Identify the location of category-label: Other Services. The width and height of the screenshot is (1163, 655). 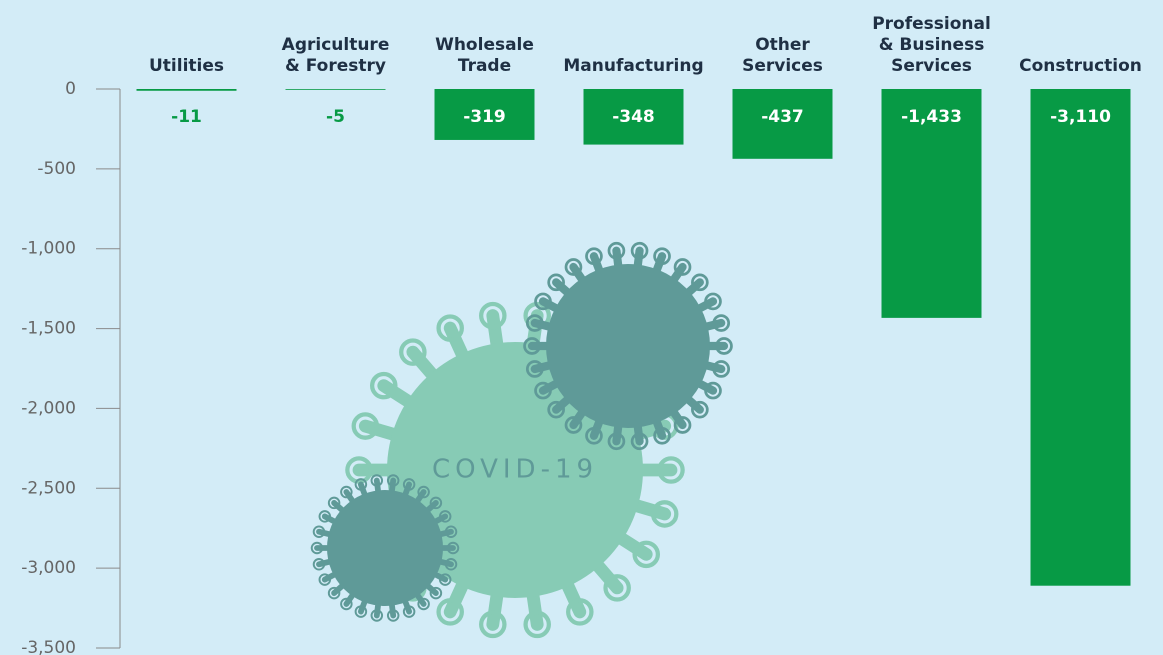
(782, 55).